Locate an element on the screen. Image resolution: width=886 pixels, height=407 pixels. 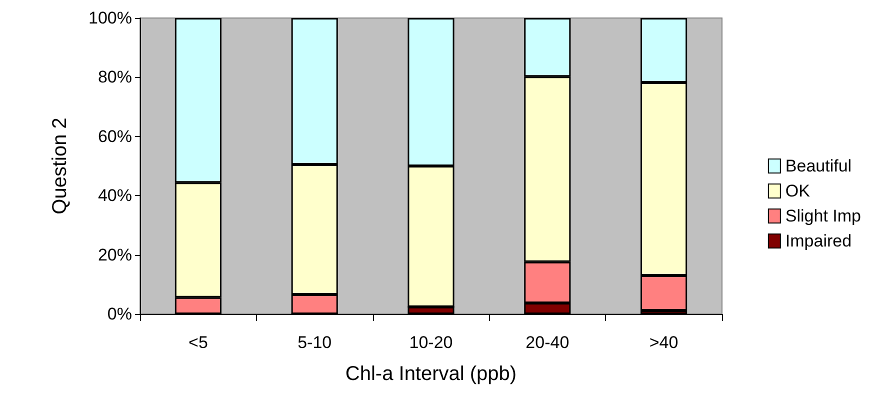
legend-label: OK is located at coordinates (798, 191).